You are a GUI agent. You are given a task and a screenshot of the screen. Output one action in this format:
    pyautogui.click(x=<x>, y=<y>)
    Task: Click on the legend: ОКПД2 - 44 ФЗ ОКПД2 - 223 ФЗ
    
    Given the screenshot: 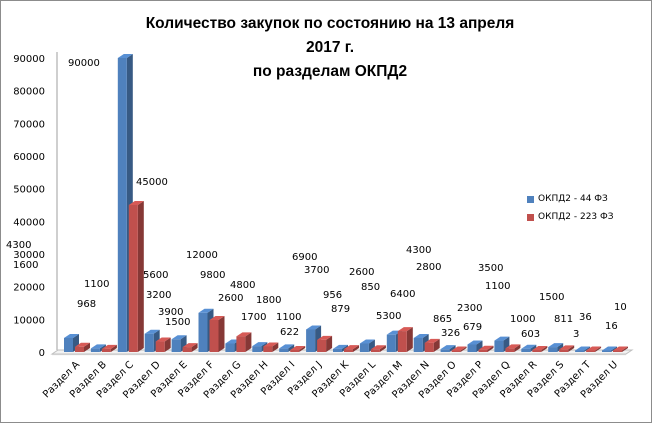 What is the action you would take?
    pyautogui.click(x=570, y=208)
    